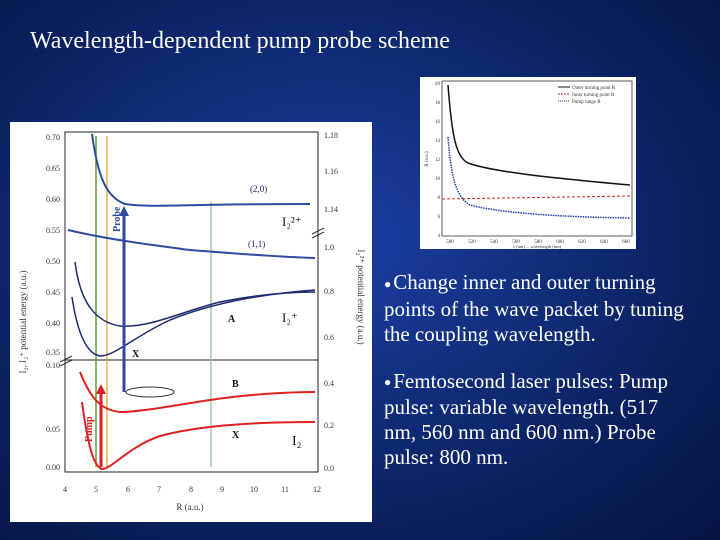 The height and width of the screenshot is (540, 720). Describe the element at coordinates (197, 392) in the screenshot. I see `curve-B` at that location.